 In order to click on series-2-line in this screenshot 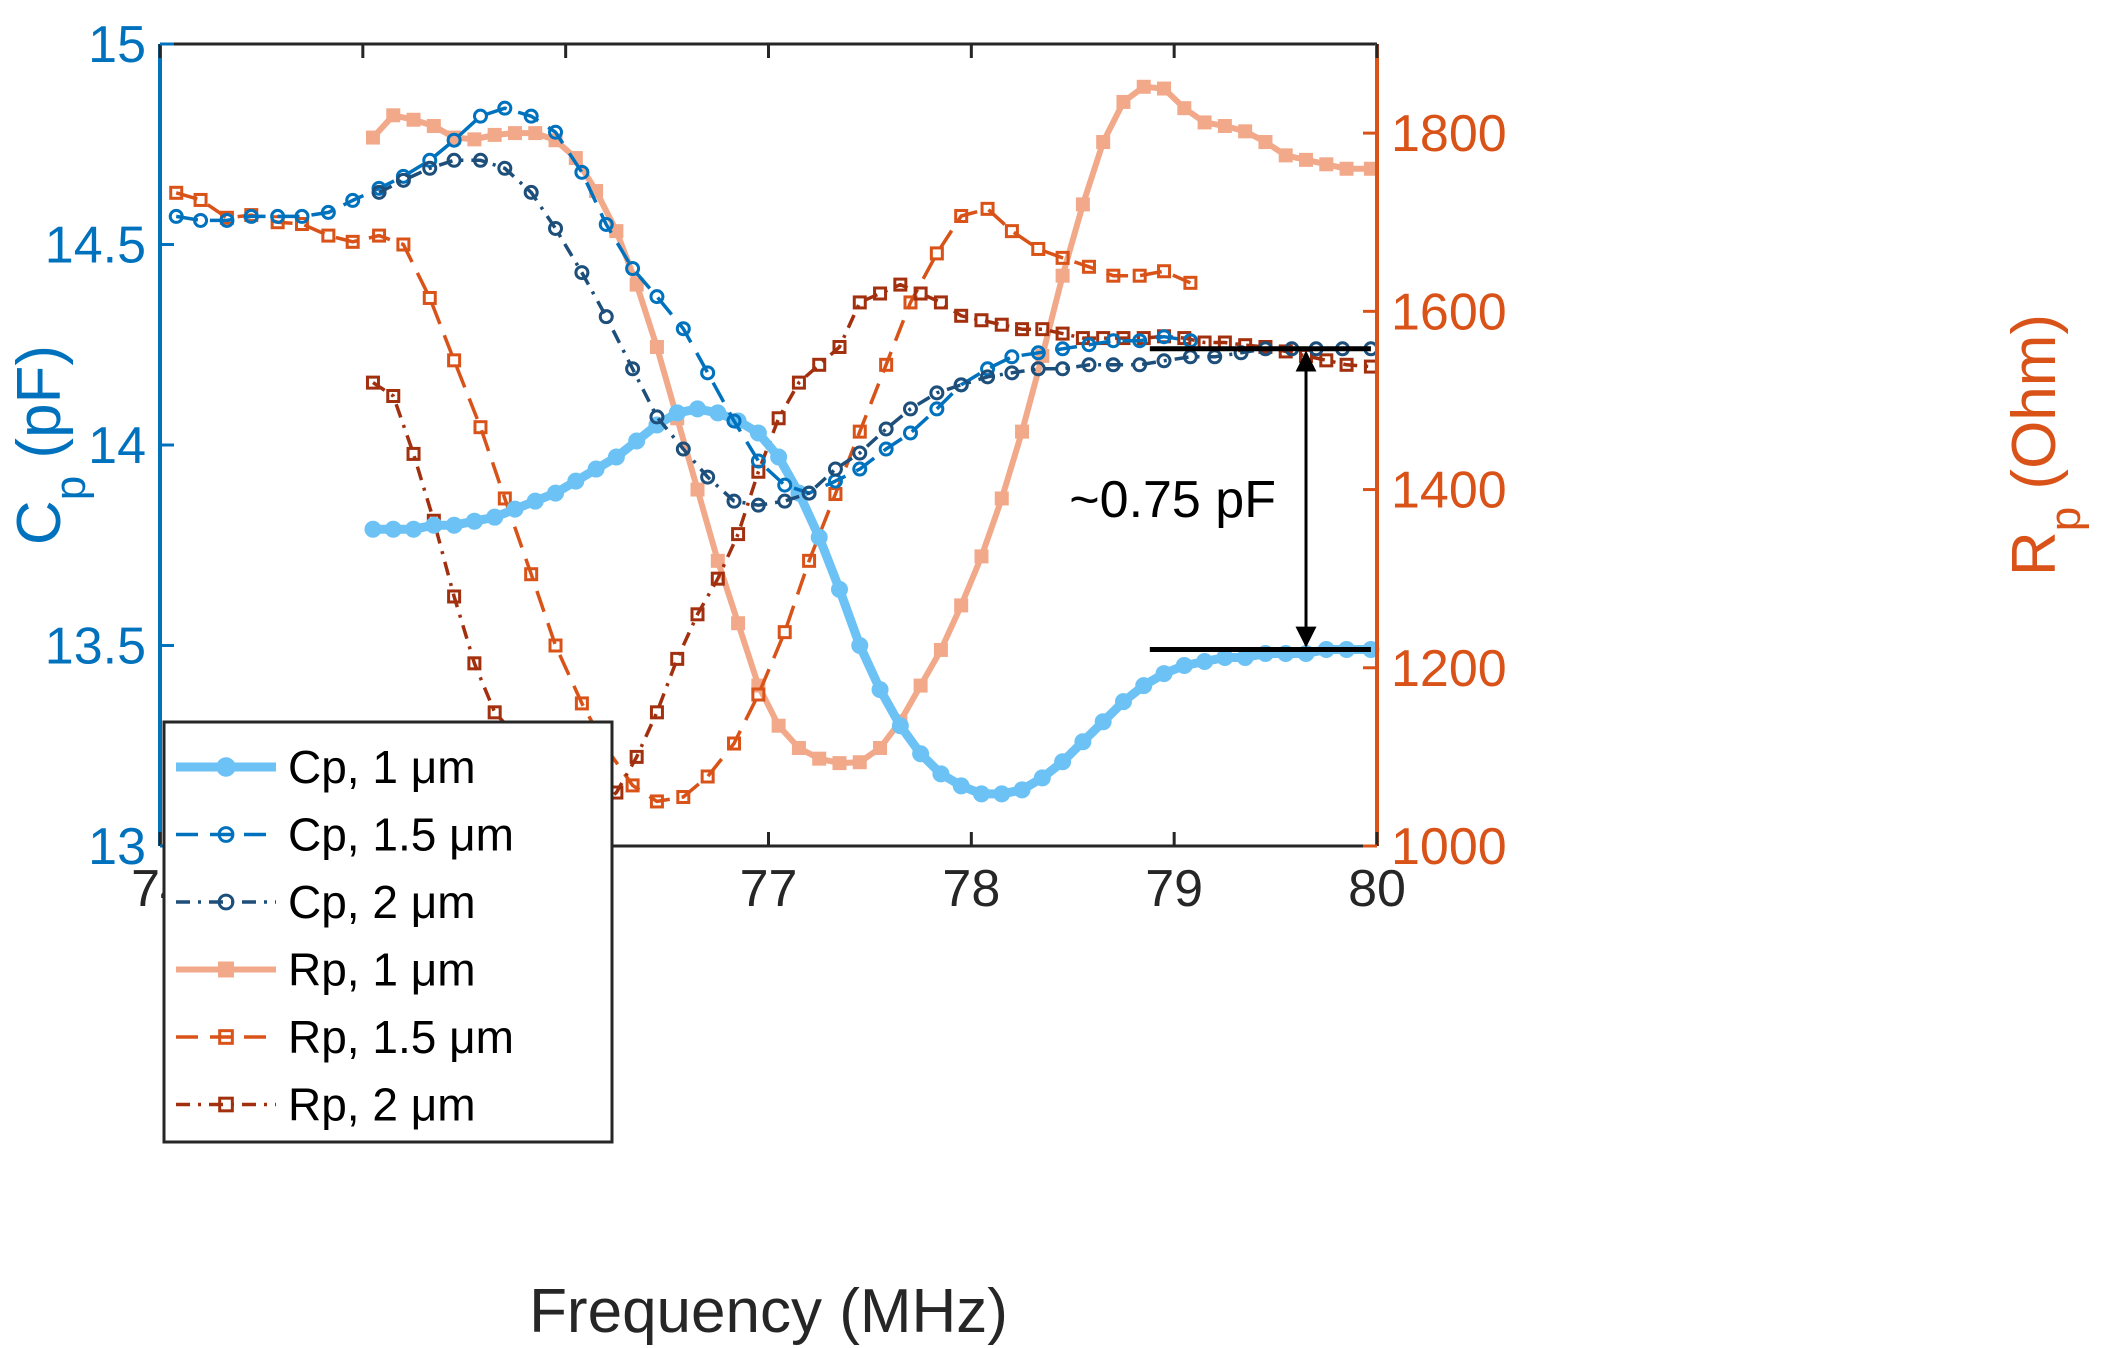, I will do `click(683, 300)`.